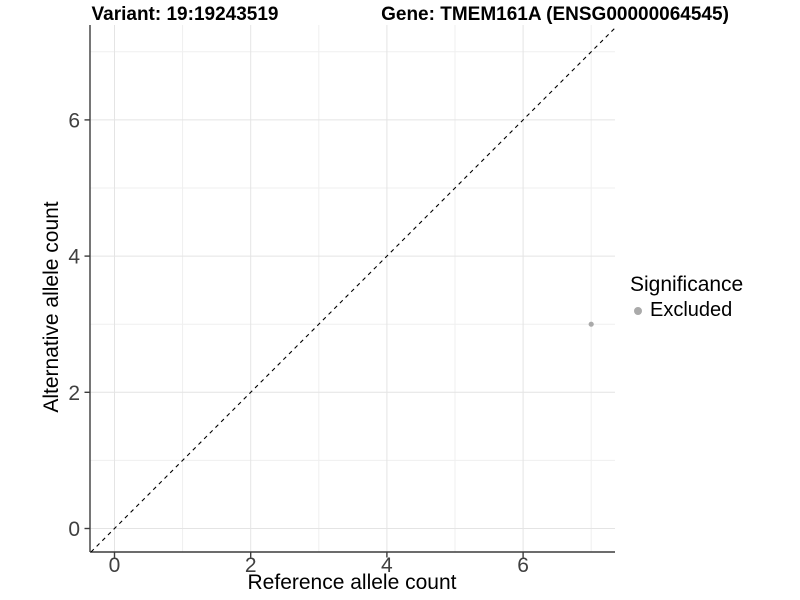 This screenshot has width=800, height=600. Describe the element at coordinates (51, 307) in the screenshot. I see `y-axis-title: Alternative allele count` at that location.